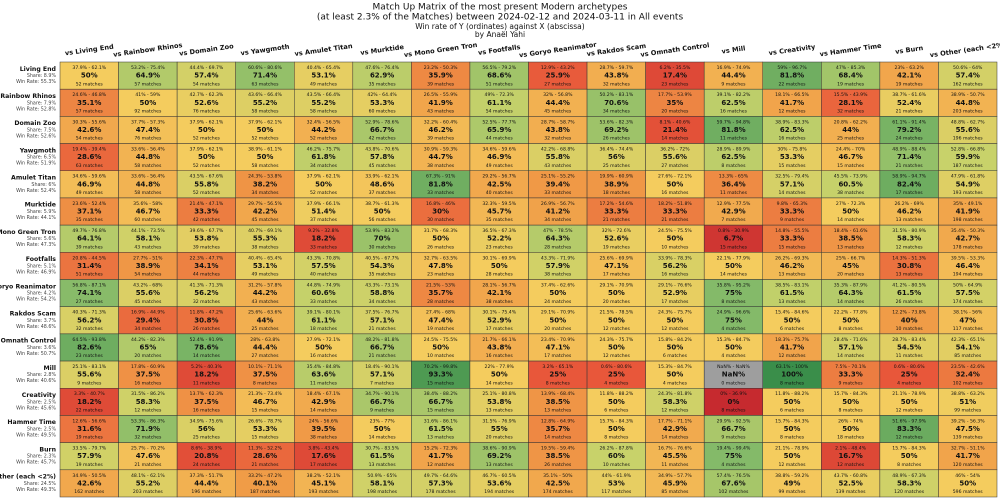 This screenshot has width=1000, height=499. Describe the element at coordinates (558, 111) in the screenshot. I see `cell-matches: 45 matches` at that location.